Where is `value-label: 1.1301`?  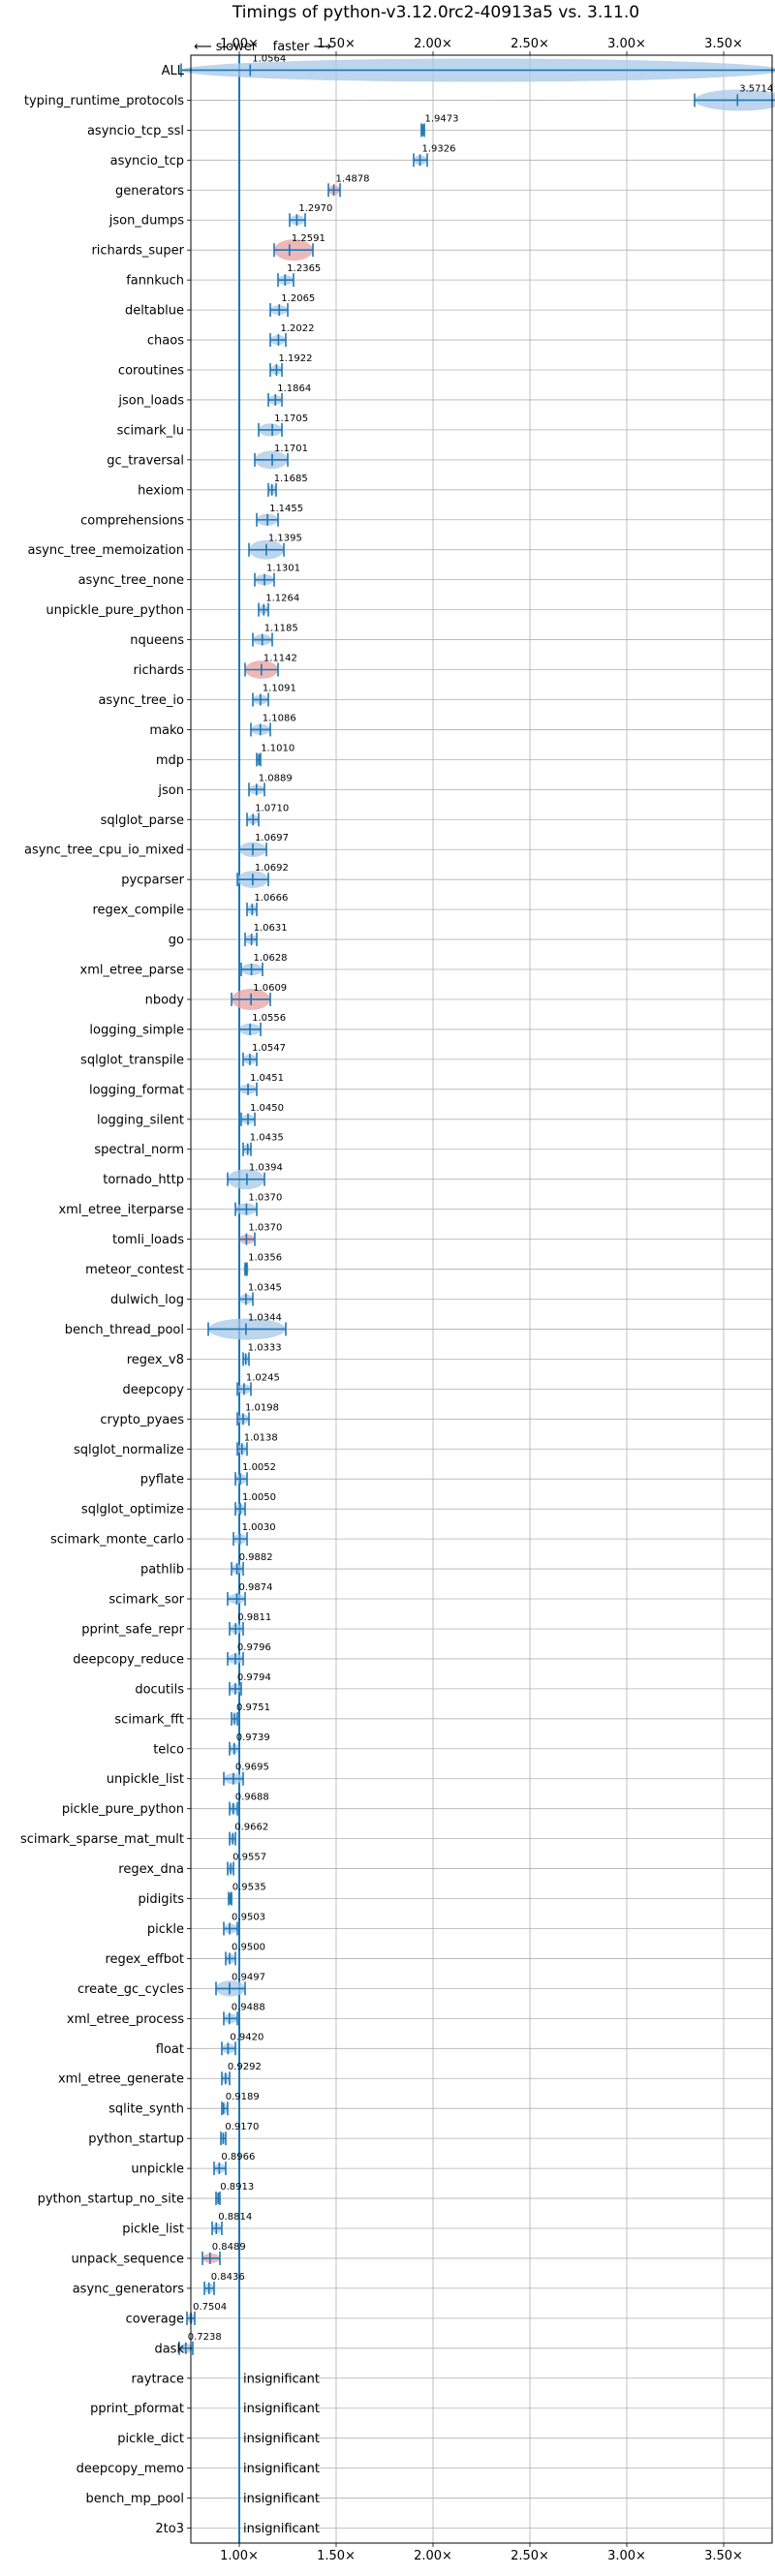
value-label: 1.1301 is located at coordinates (283, 569).